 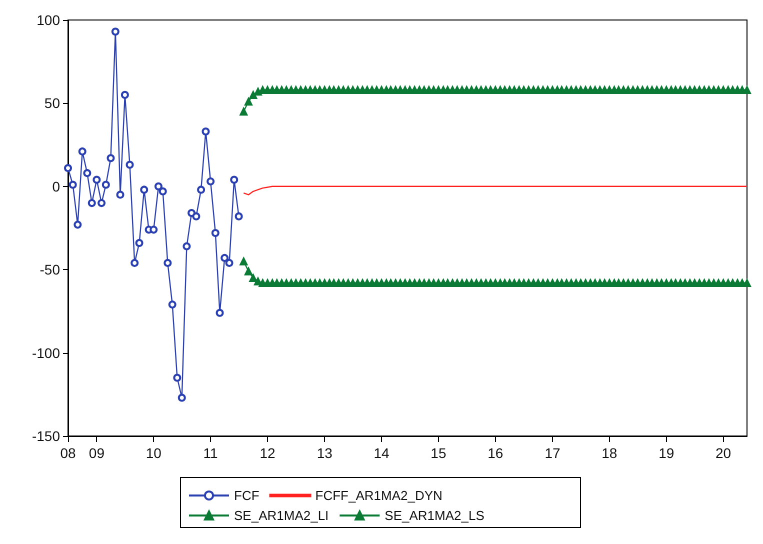 What do you see at coordinates (50, 270) in the screenshot?
I see `y-tick-label: -50` at bounding box center [50, 270].